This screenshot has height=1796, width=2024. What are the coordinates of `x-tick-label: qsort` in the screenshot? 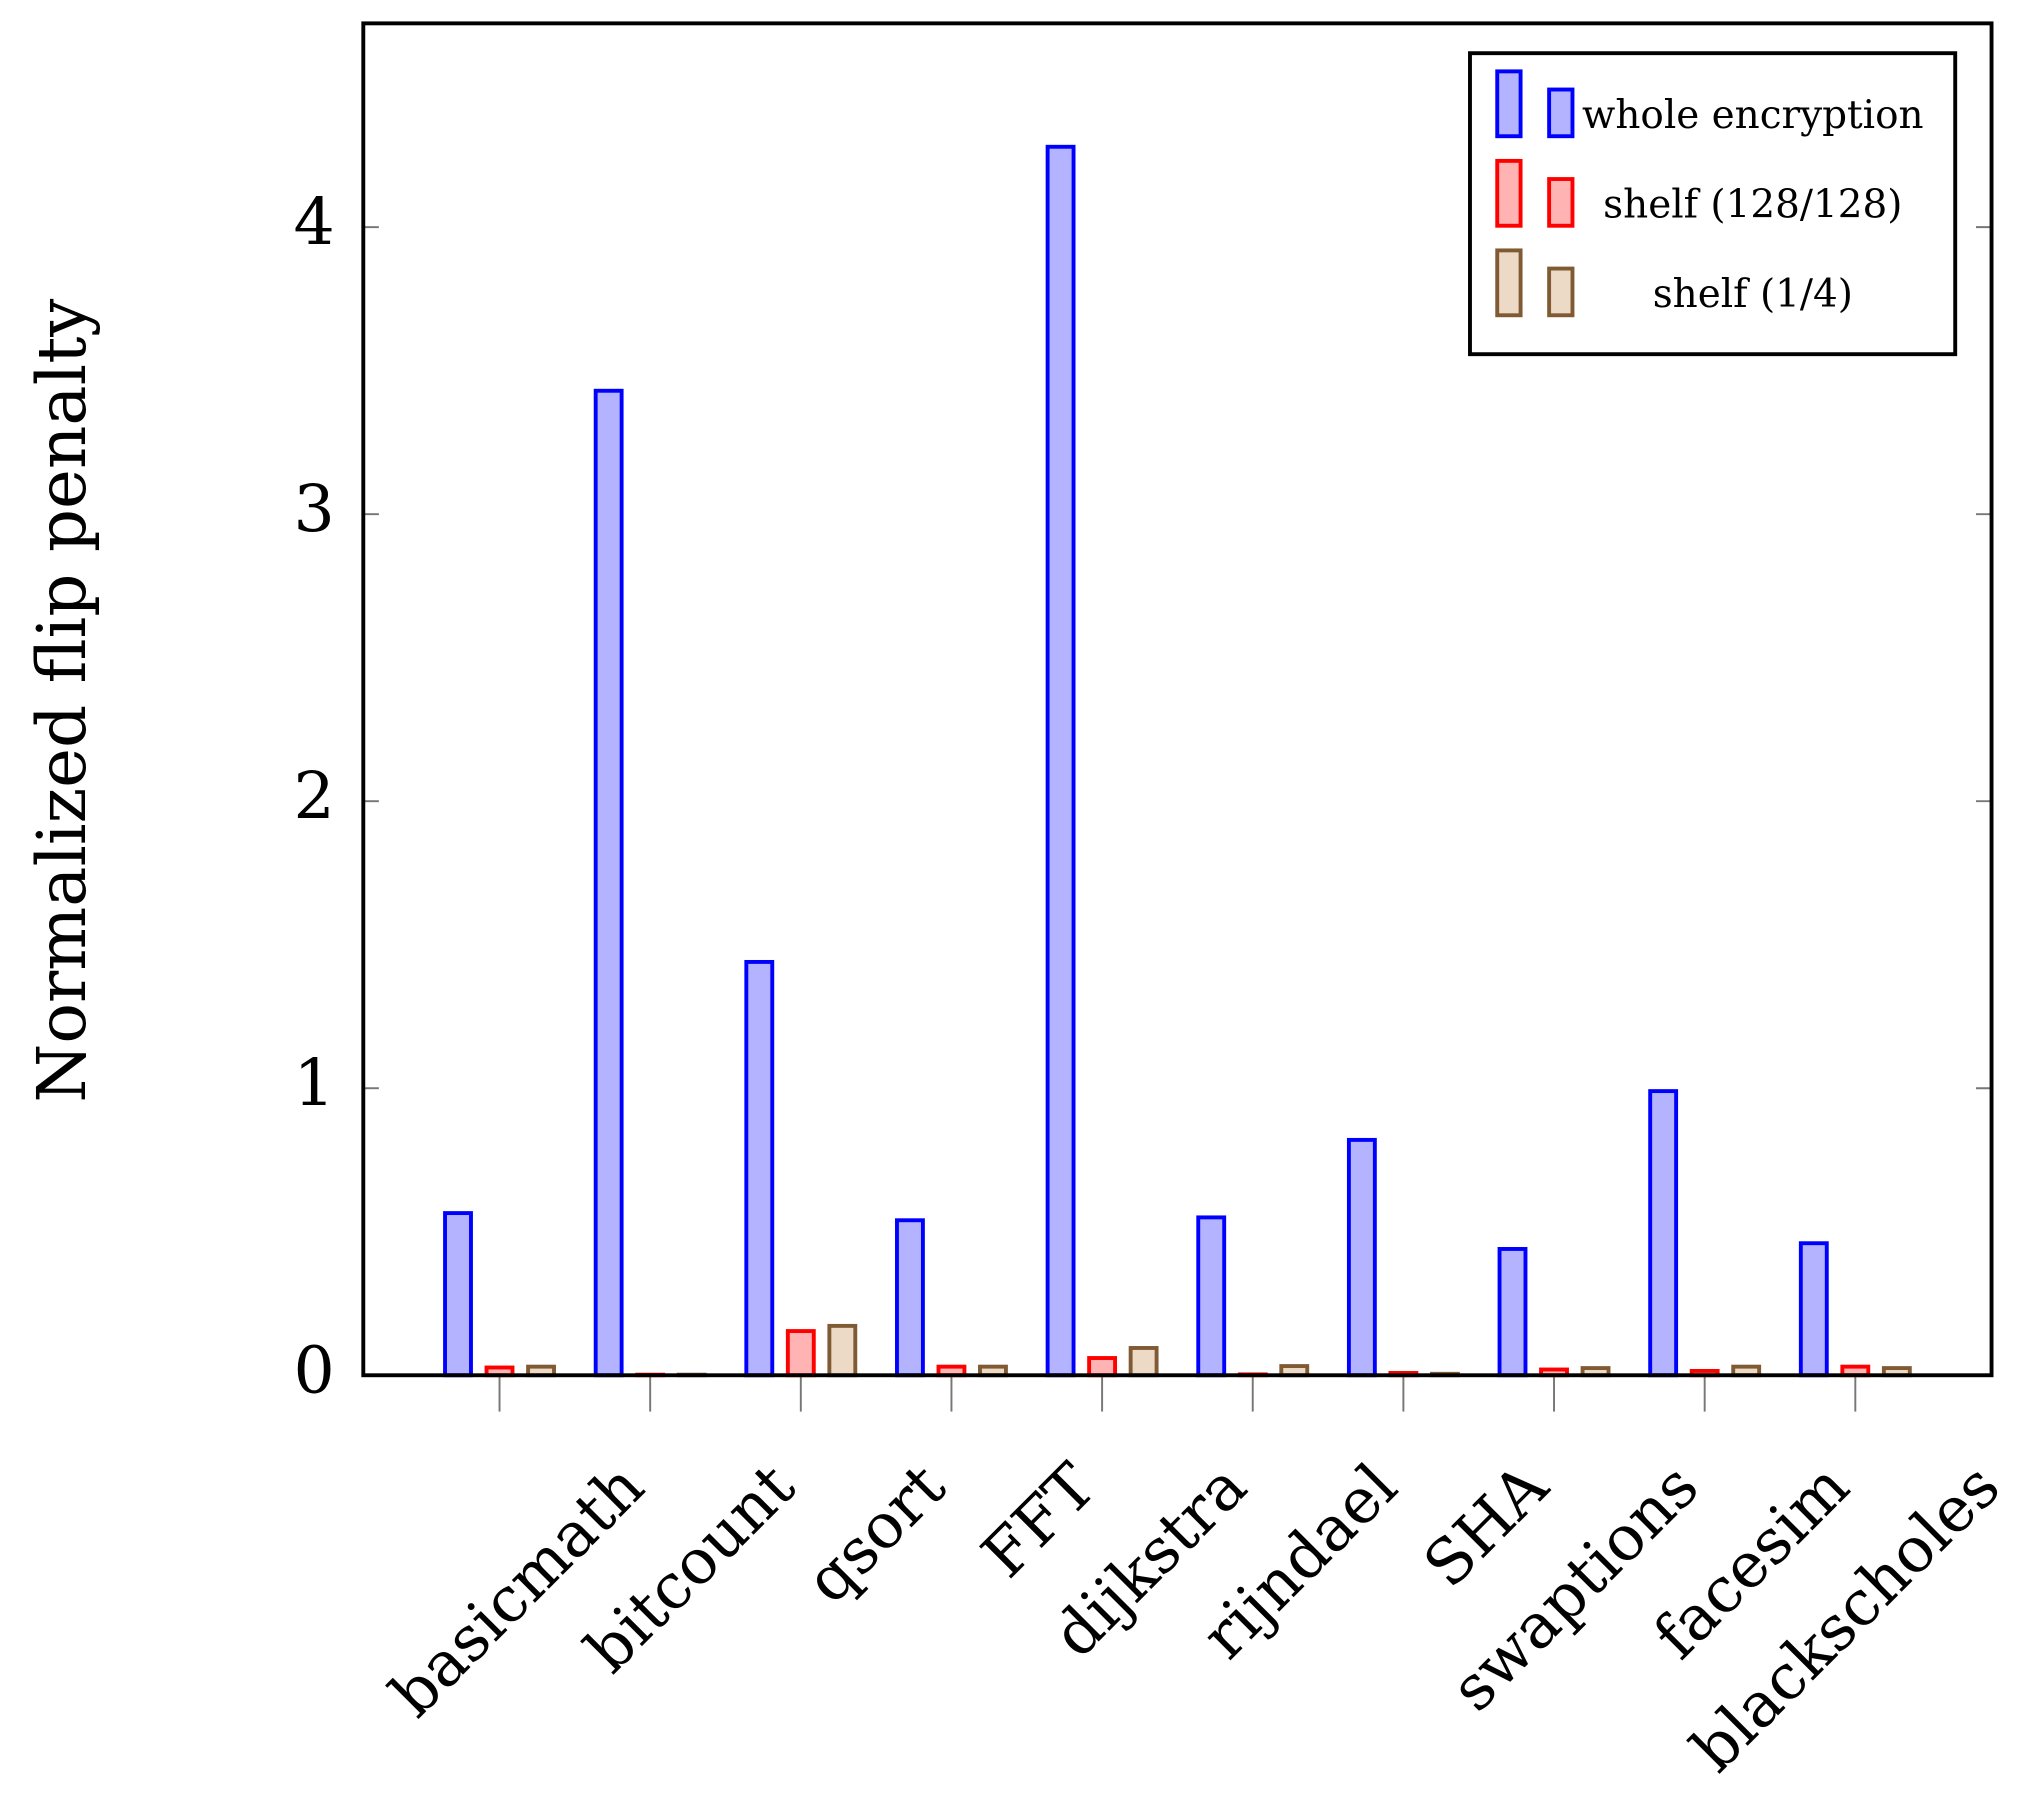 It's located at (875, 1533).